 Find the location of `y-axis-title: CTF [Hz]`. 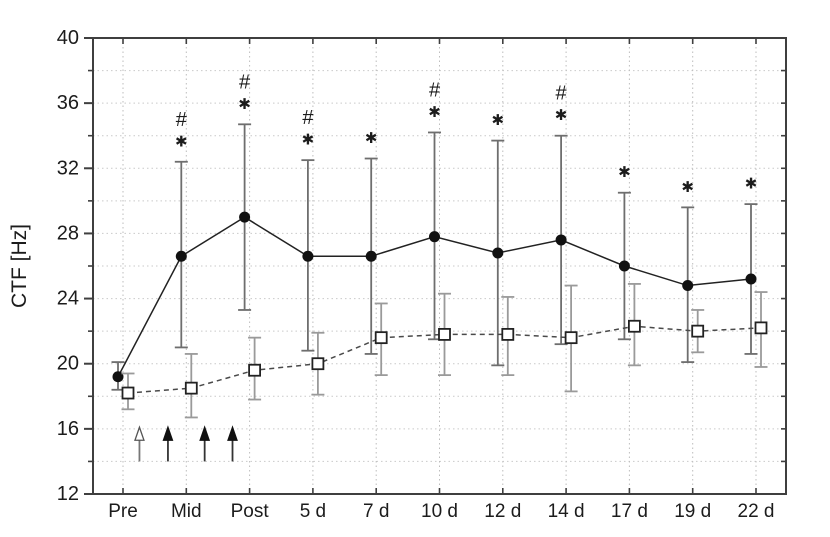

y-axis-title: CTF [Hz] is located at coordinates (19, 266).